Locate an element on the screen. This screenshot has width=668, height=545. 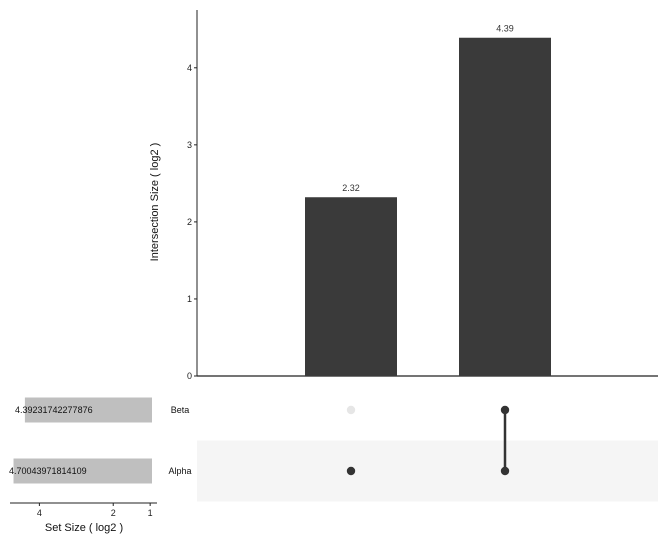
set-size-value: 4.39231742277876 is located at coordinates (54, 410).